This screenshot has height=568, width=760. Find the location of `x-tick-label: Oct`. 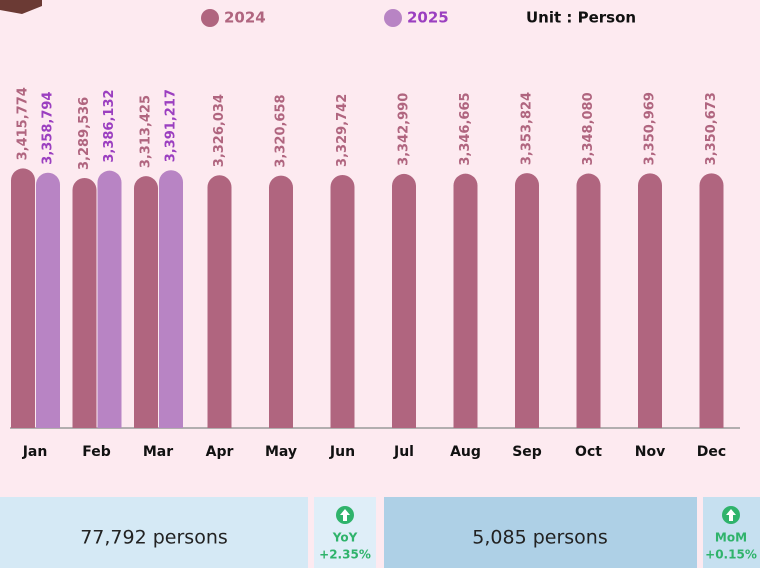

x-tick-label: Oct is located at coordinates (588, 452).